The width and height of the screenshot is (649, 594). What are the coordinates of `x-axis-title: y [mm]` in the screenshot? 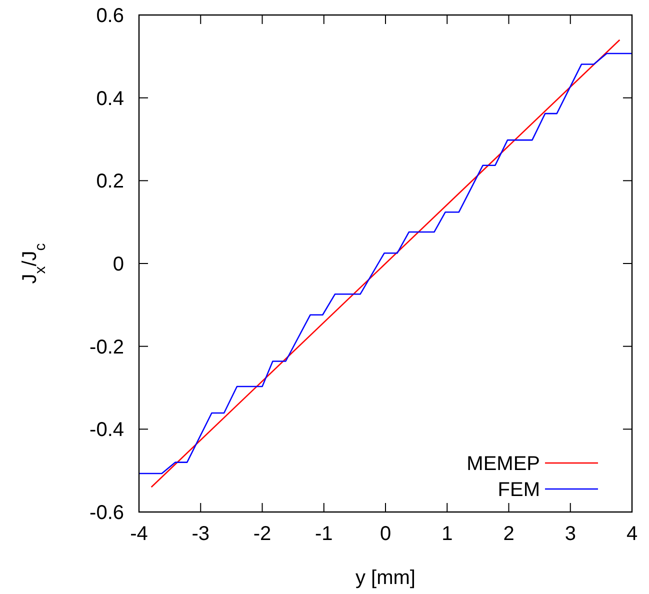 It's located at (386, 578).